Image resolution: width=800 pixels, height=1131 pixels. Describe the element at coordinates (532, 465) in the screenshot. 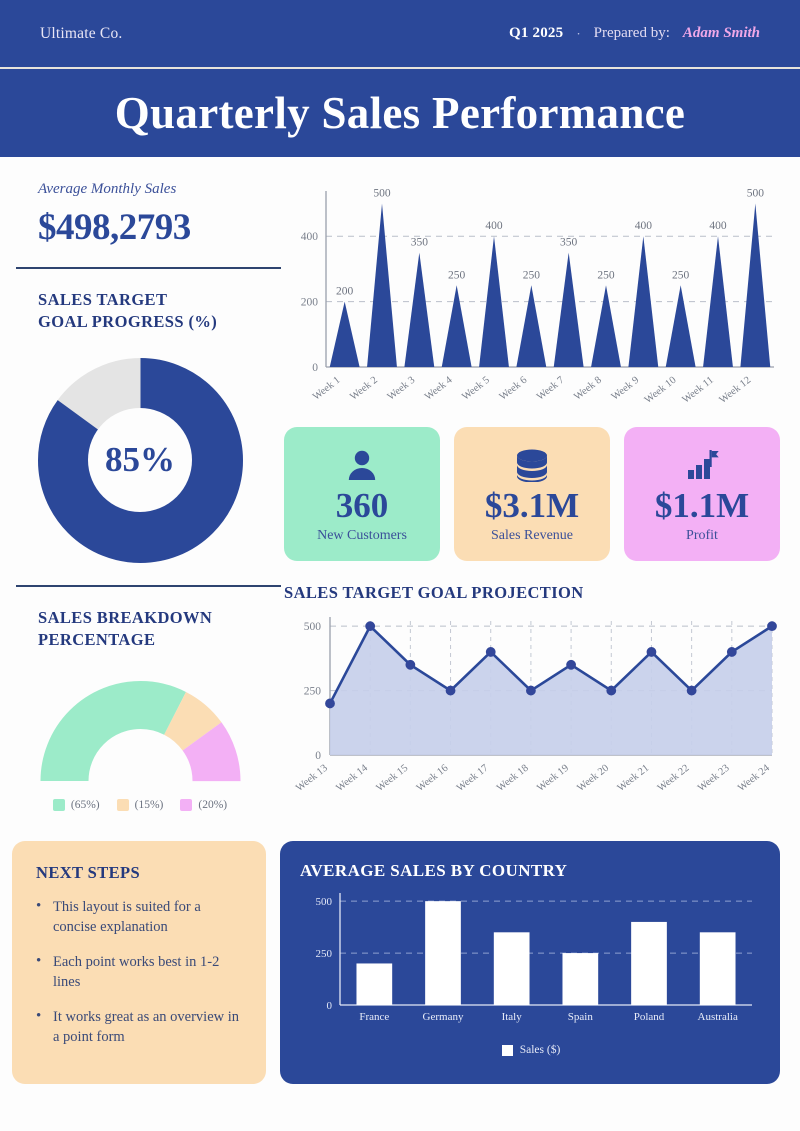

I see `database-icon` at that location.